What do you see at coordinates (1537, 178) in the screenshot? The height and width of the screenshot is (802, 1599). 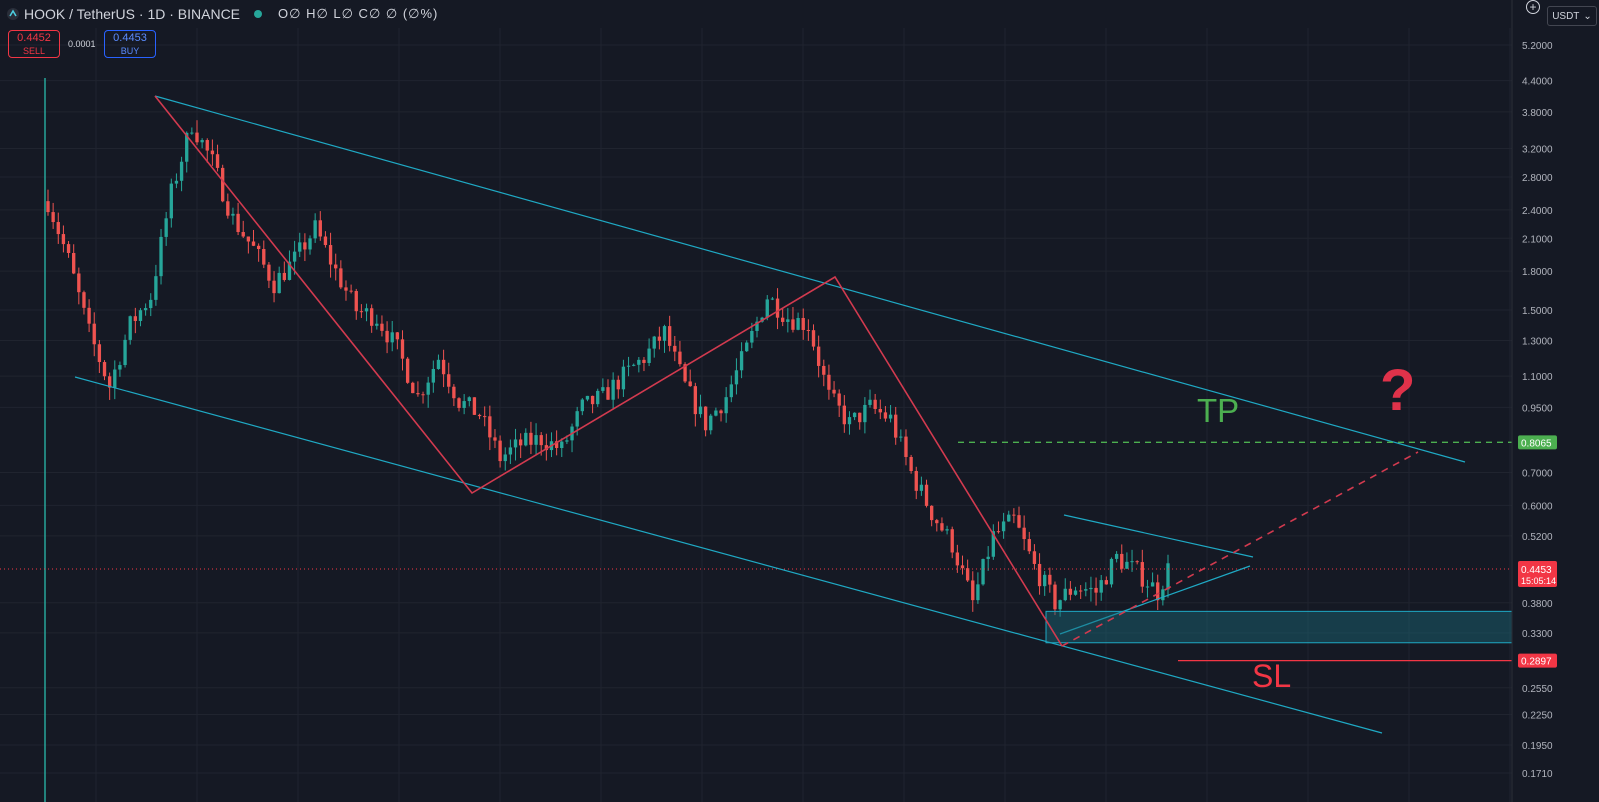 I see `price-tick-label: 2.8000` at bounding box center [1537, 178].